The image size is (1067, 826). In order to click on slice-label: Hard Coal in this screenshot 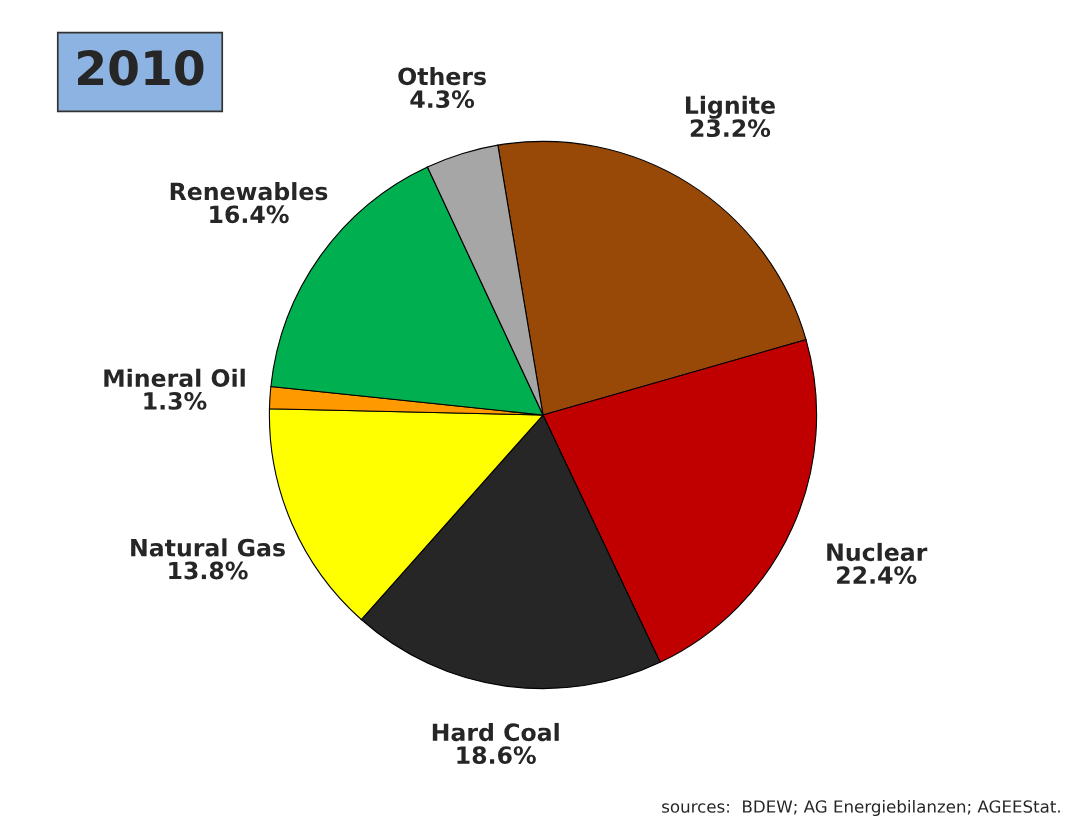, I will do `click(495, 732)`.